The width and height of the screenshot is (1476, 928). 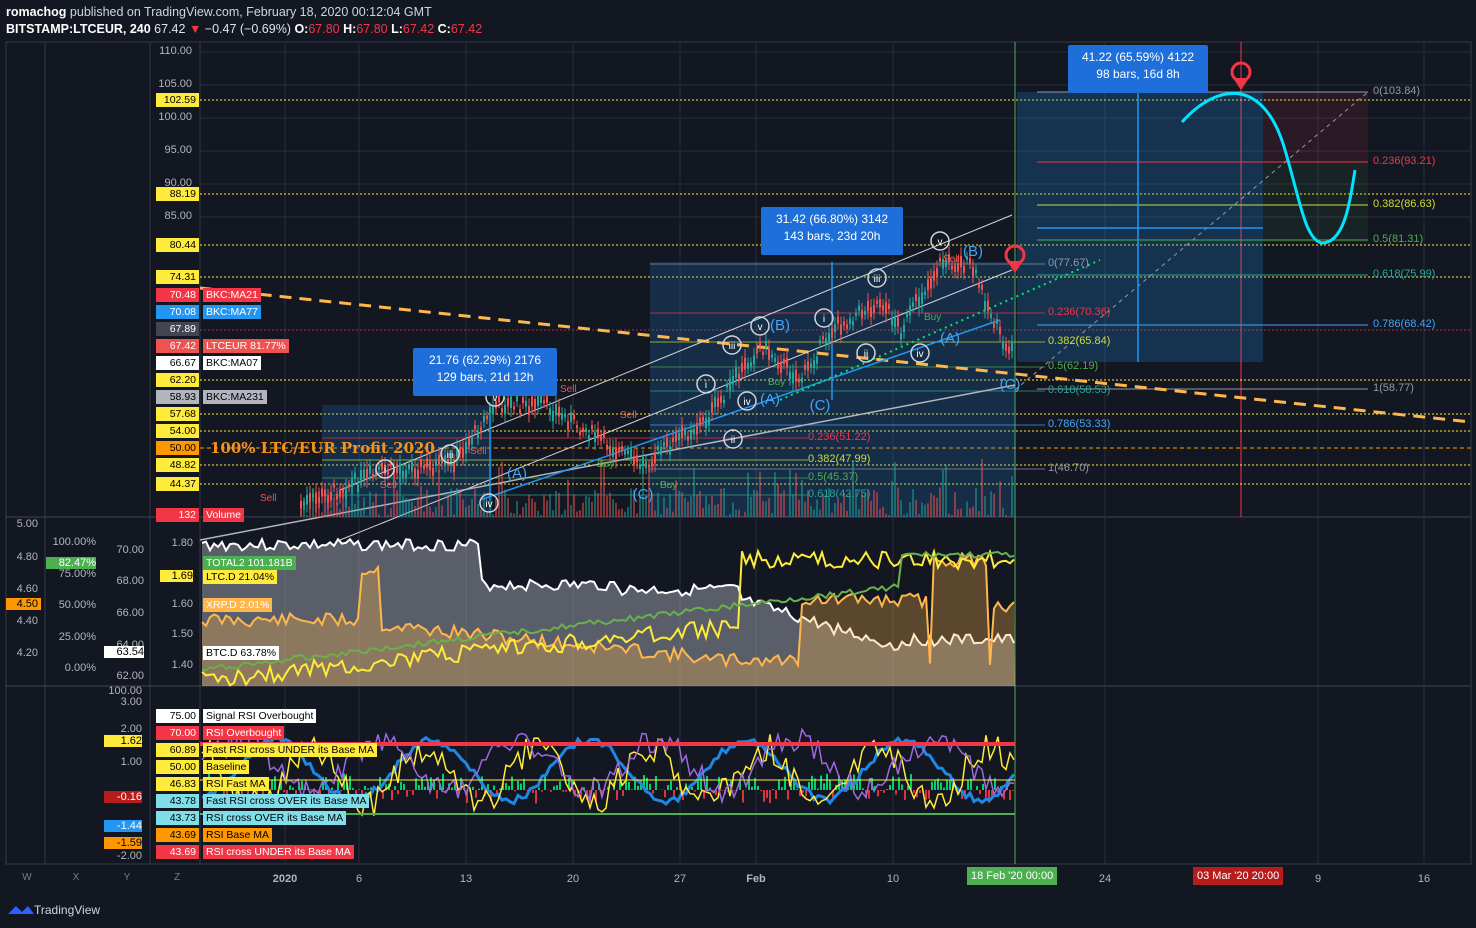 I want to click on rsi-series-label: Signal RSI Overbought, so click(x=260, y=716).